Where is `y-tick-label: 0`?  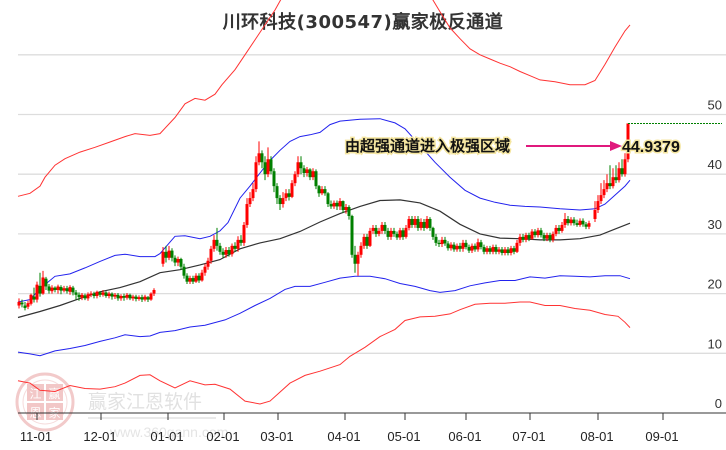 y-tick-label: 0 is located at coordinates (718, 403).